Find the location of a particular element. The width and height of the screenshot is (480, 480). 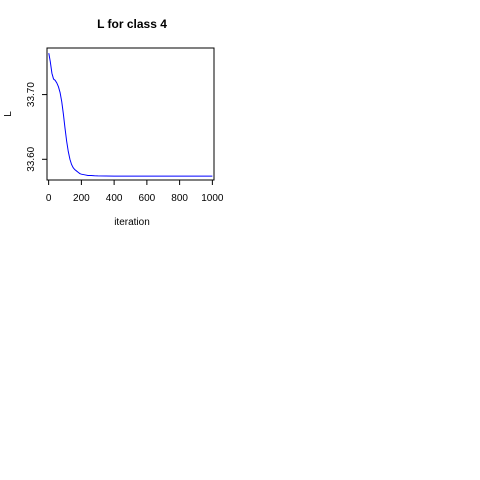

chart-title: L for class 4 is located at coordinates (132, 24).